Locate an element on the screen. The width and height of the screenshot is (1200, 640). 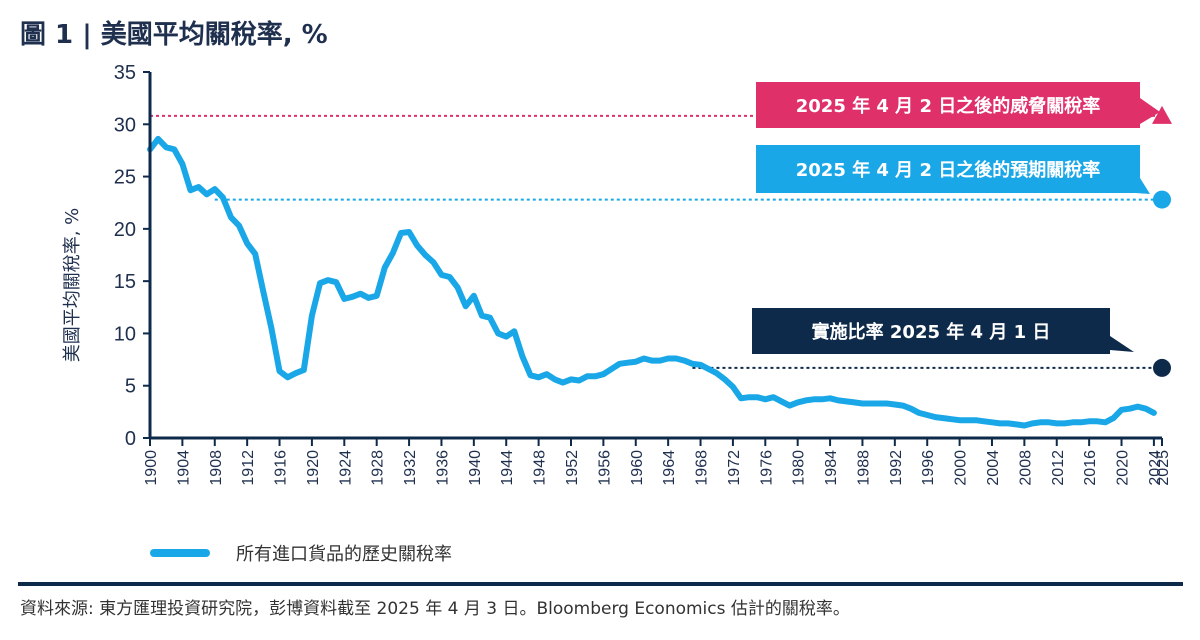
callout-implemented: 實施比率 2025 年 4 月 1 日 is located at coordinates (943, 331).